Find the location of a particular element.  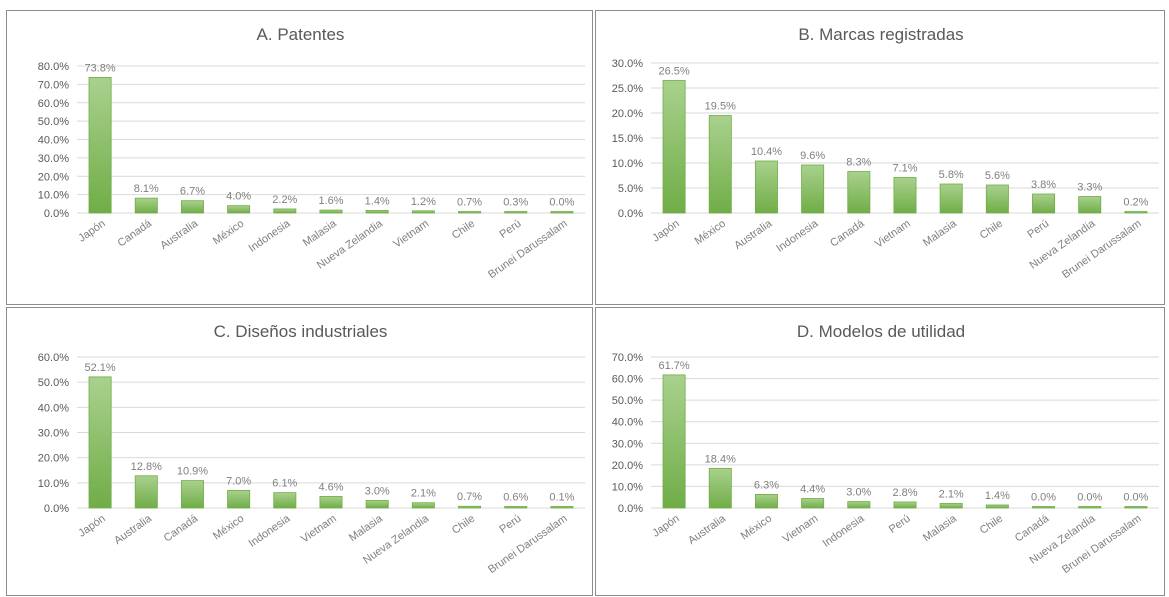

data-label: 2.8% is located at coordinates (904, 493).